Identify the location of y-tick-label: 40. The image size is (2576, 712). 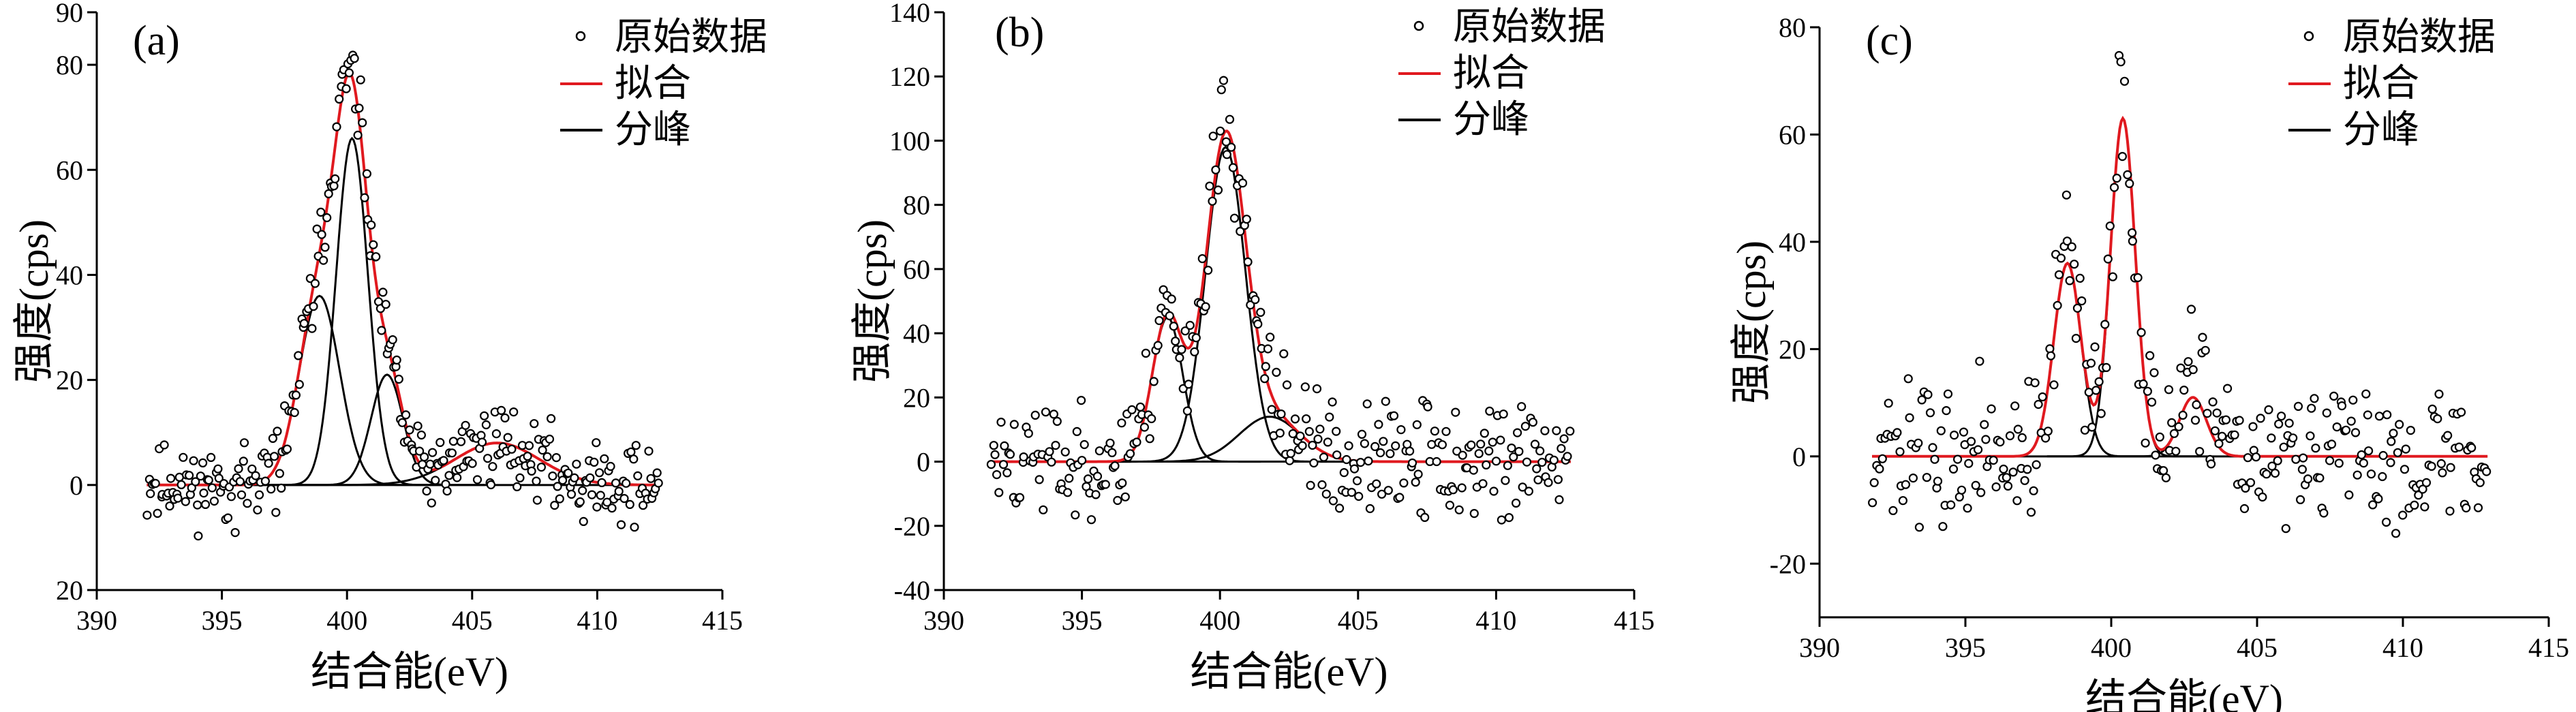
(917, 333).